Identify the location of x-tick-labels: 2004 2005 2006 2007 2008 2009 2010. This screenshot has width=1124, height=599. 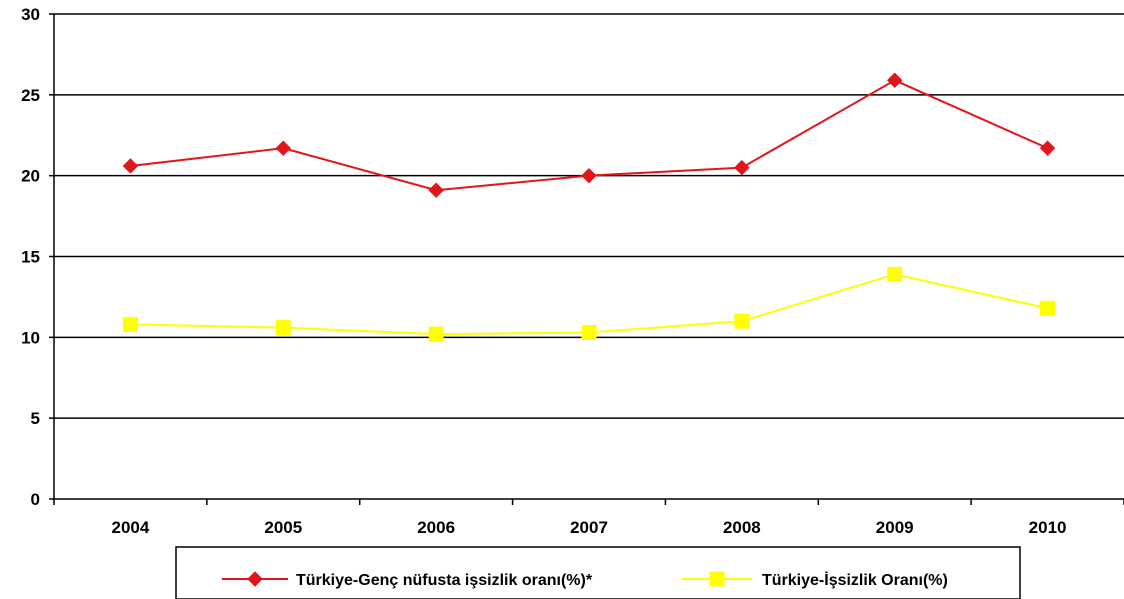
(588, 518).